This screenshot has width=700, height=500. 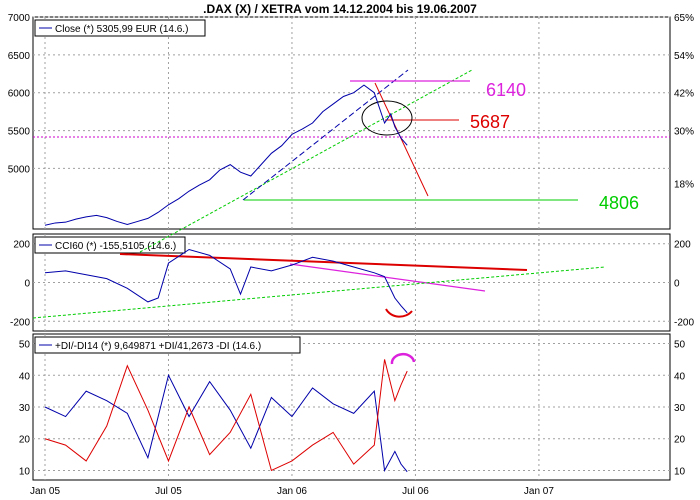 What do you see at coordinates (680, 408) in the screenshot?
I see `right-tick-label: 30` at bounding box center [680, 408].